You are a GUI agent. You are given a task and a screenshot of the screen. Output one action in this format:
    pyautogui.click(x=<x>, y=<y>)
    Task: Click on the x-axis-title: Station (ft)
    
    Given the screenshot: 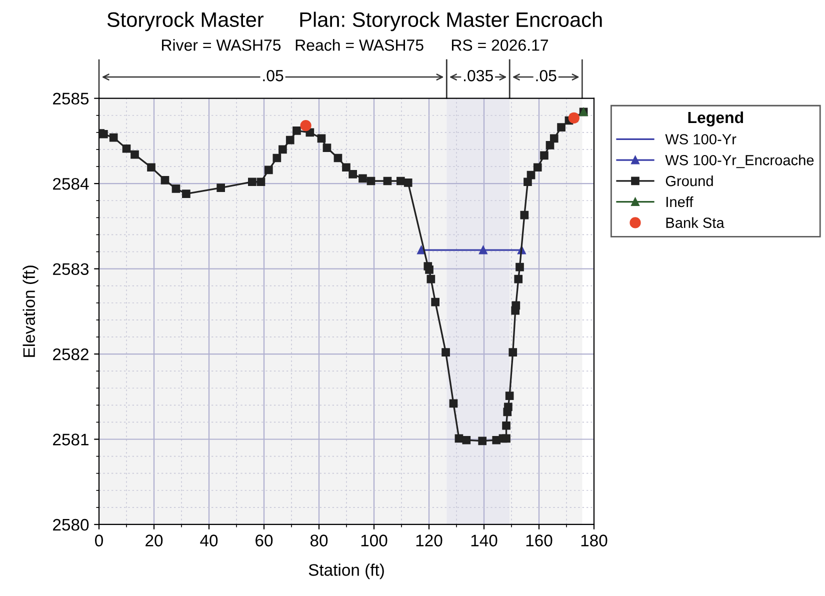 What is the action you would take?
    pyautogui.click(x=346, y=572)
    